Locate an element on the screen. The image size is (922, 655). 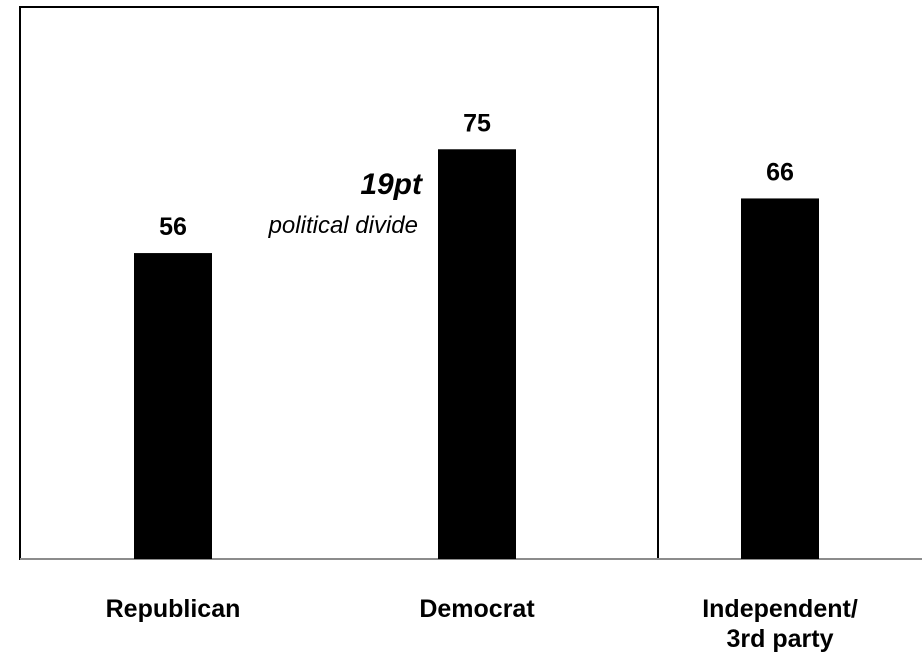
value-label-3: 66 is located at coordinates (780, 172).